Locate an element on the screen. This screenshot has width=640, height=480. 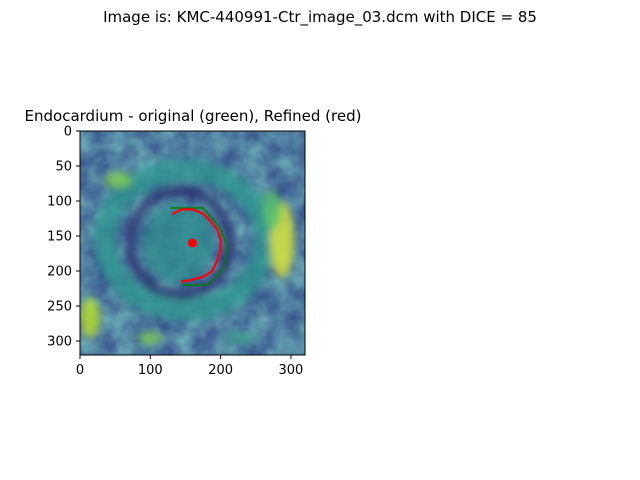
original-contour is located at coordinates (199, 246).